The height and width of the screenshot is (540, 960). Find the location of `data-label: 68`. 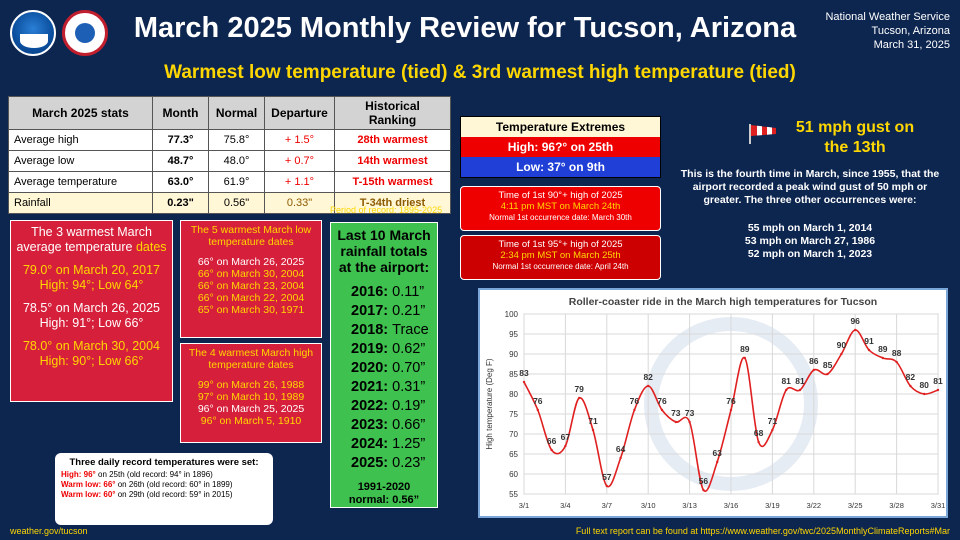

data-label: 68 is located at coordinates (759, 433).